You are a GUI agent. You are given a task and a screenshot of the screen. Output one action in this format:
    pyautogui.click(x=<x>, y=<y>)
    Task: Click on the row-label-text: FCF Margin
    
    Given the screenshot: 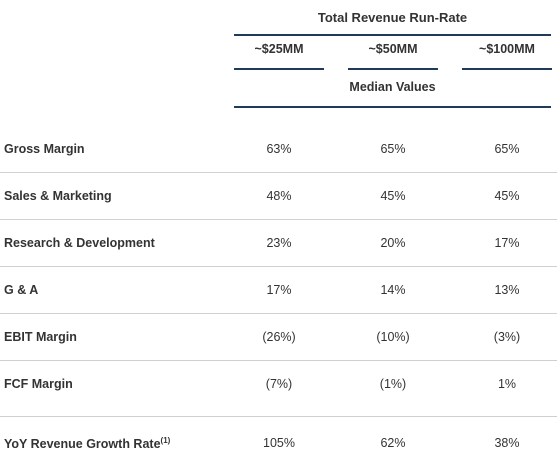 What is the action you would take?
    pyautogui.click(x=38, y=384)
    